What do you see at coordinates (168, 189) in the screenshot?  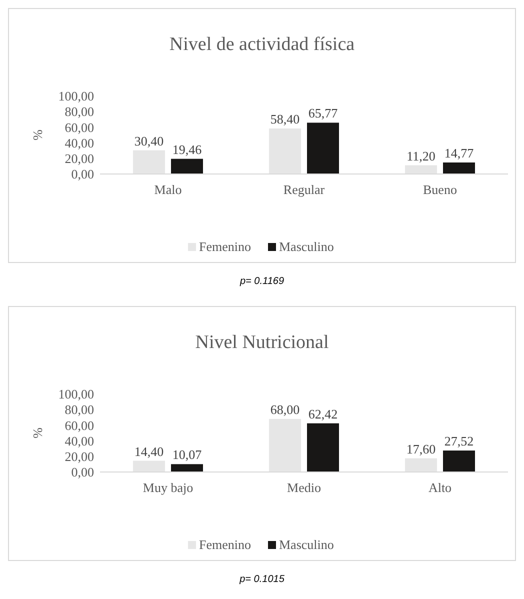 I see `x-tick-label: Malo` at bounding box center [168, 189].